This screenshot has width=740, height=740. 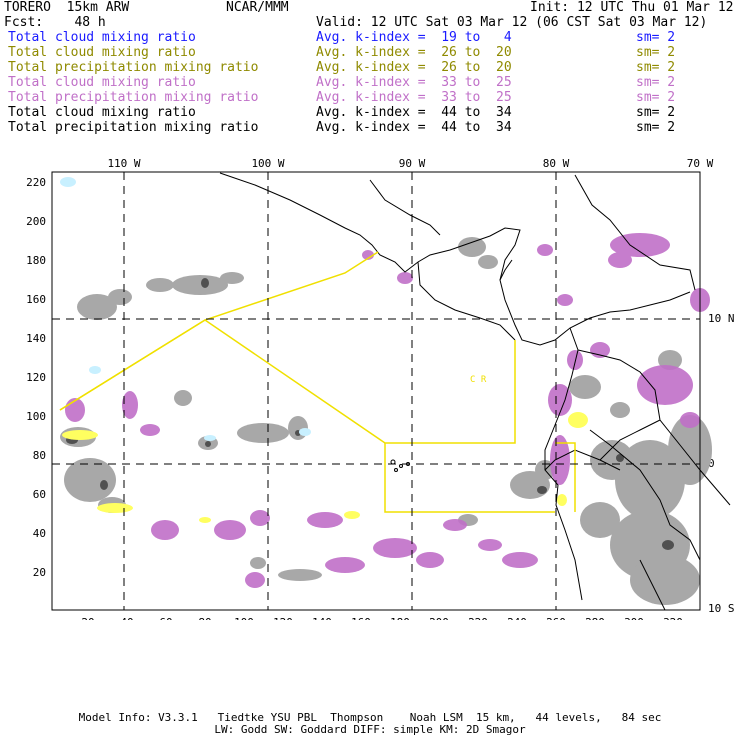 What do you see at coordinates (36, 338) in the screenshot?
I see `y-tick-label: 140` at bounding box center [36, 338].